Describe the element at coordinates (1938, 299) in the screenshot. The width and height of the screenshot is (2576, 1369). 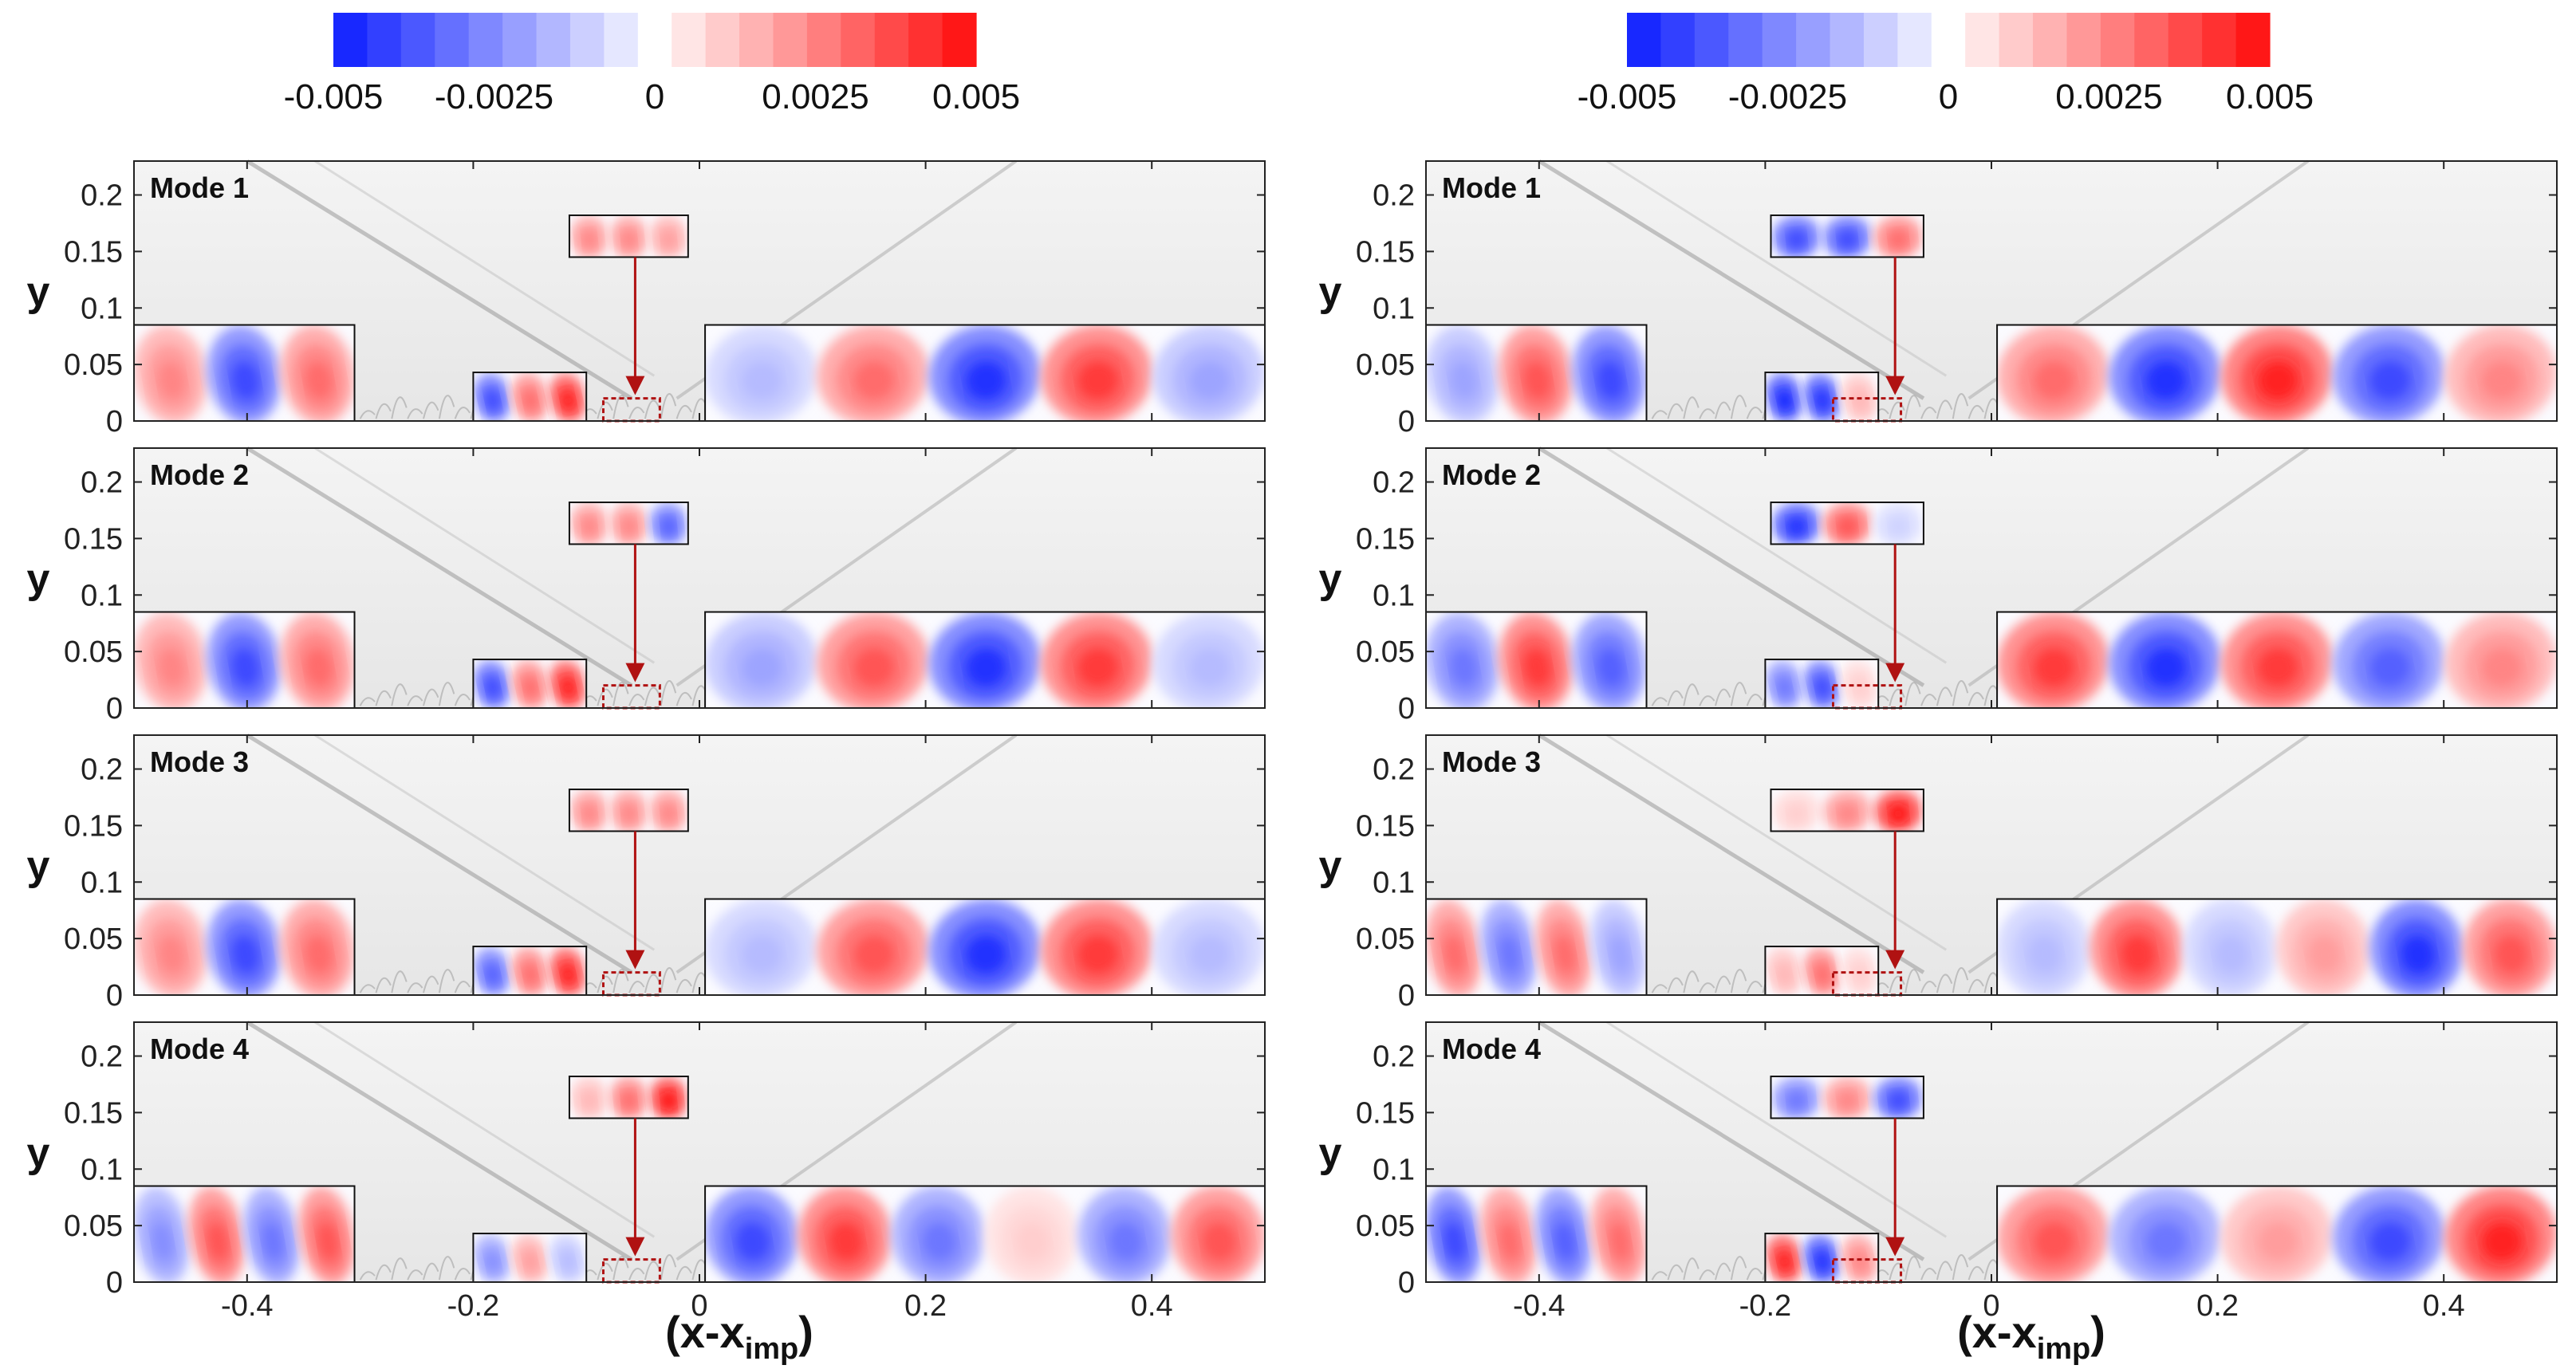
I see `plot-panel: Mode 1 0 0.05 0.1 0.15 0.2 y` at that location.